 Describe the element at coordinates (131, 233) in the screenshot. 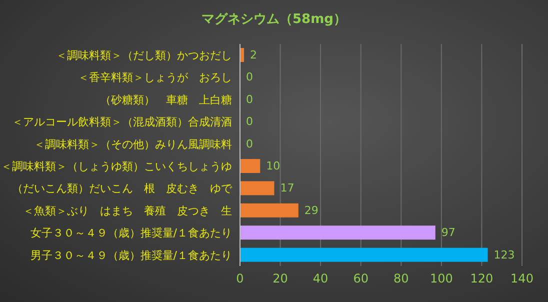

I see `y-tick-label: 女子３０～４９（歳）推奨量/１食あたり` at that location.